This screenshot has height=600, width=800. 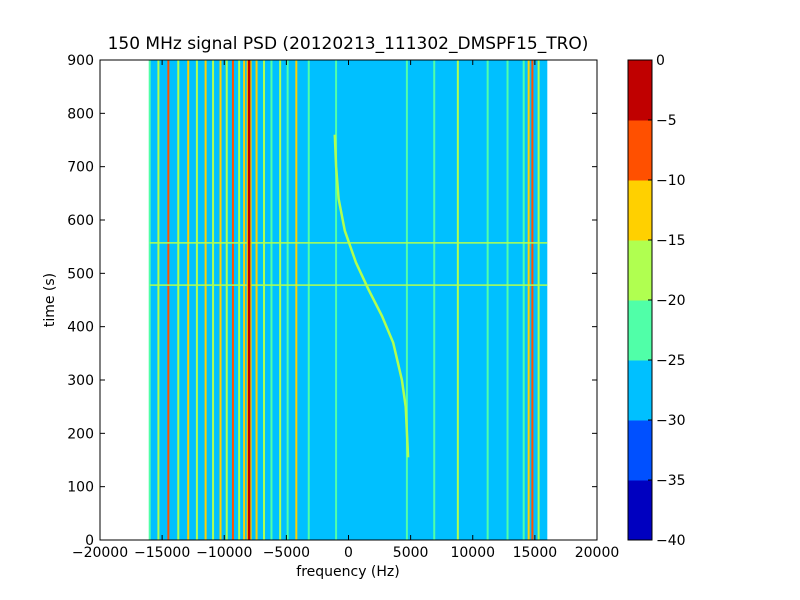 What do you see at coordinates (80, 381) in the screenshot?
I see `y-tick-label: 300` at bounding box center [80, 381].